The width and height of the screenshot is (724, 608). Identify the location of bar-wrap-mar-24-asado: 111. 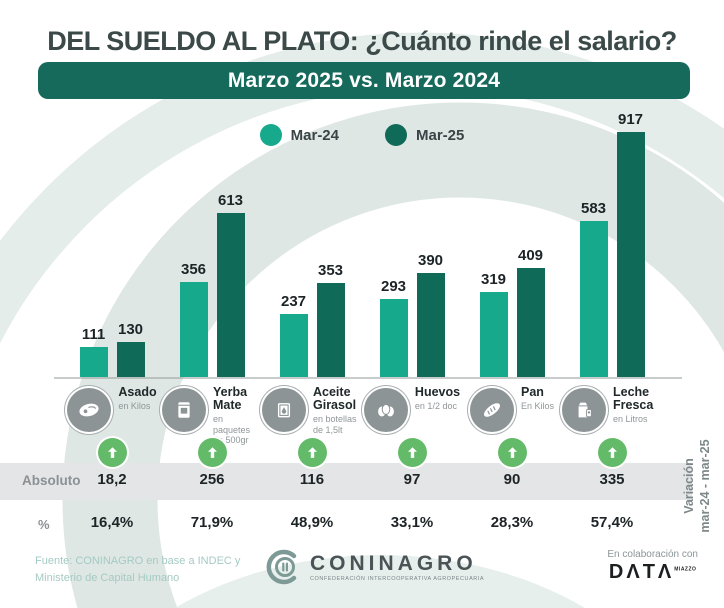
(93, 351).